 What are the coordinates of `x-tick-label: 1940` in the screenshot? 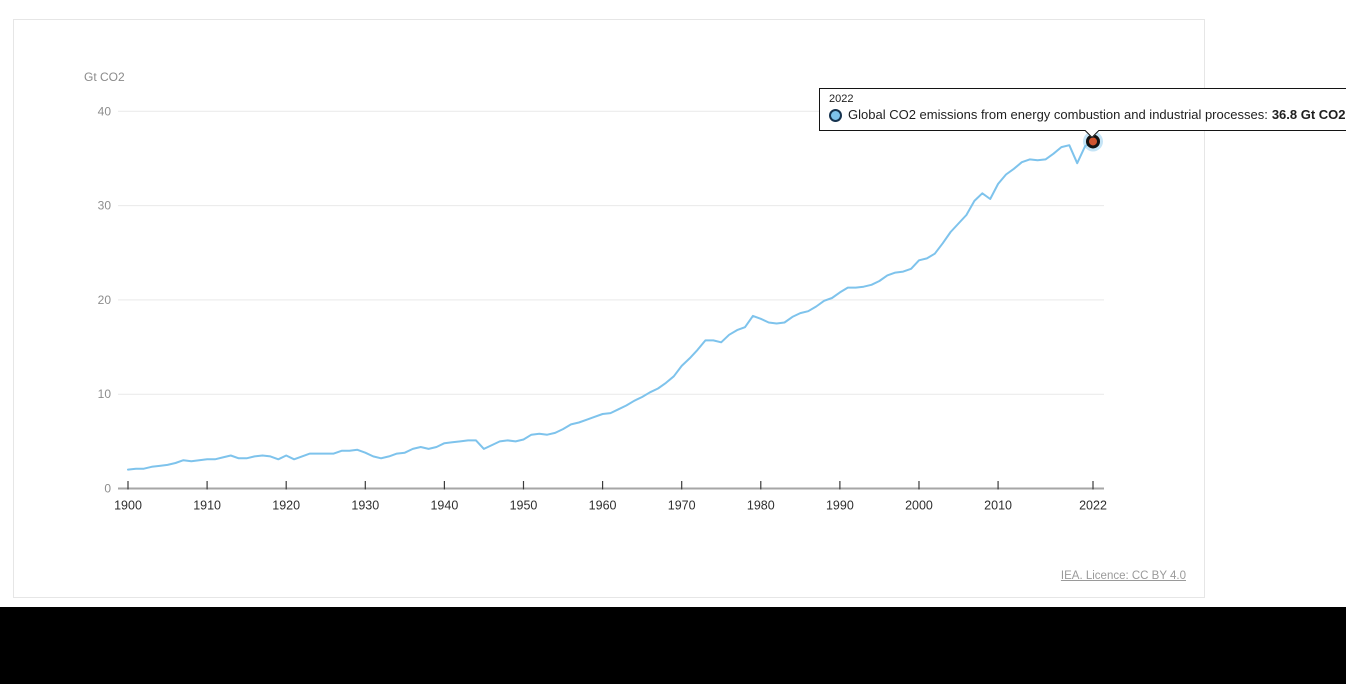 It's located at (444, 506).